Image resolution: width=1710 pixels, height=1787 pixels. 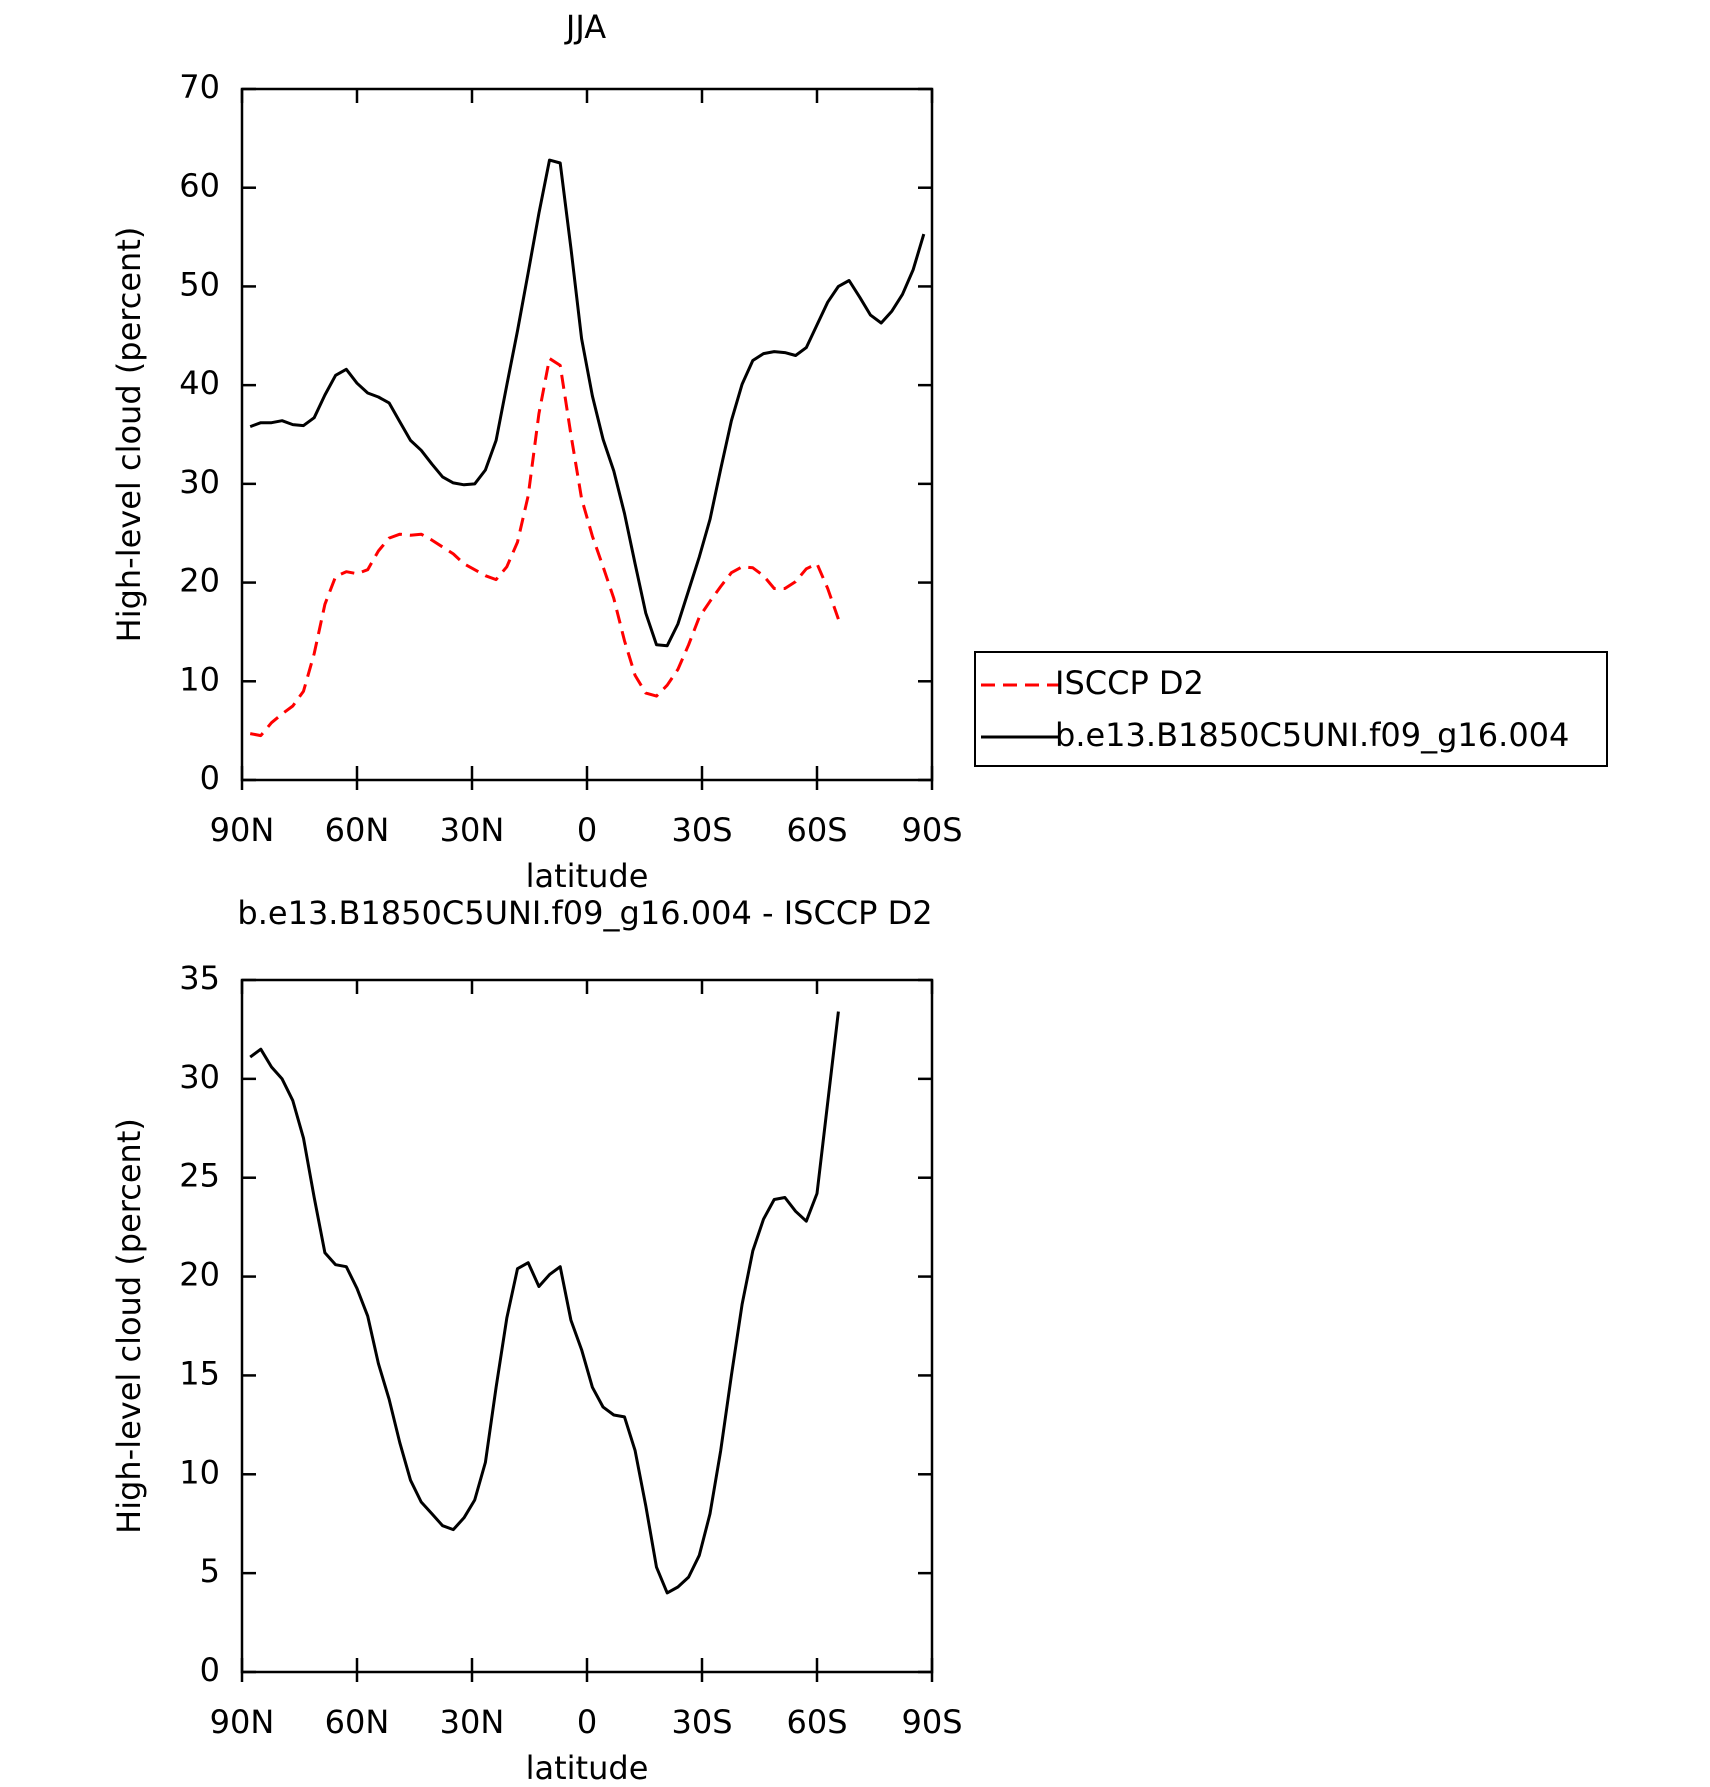 What do you see at coordinates (584, 913) in the screenshot?
I see `chart-title: b.e13.B1850C5UNI.f09_g16.004 - ISCCP D2` at bounding box center [584, 913].